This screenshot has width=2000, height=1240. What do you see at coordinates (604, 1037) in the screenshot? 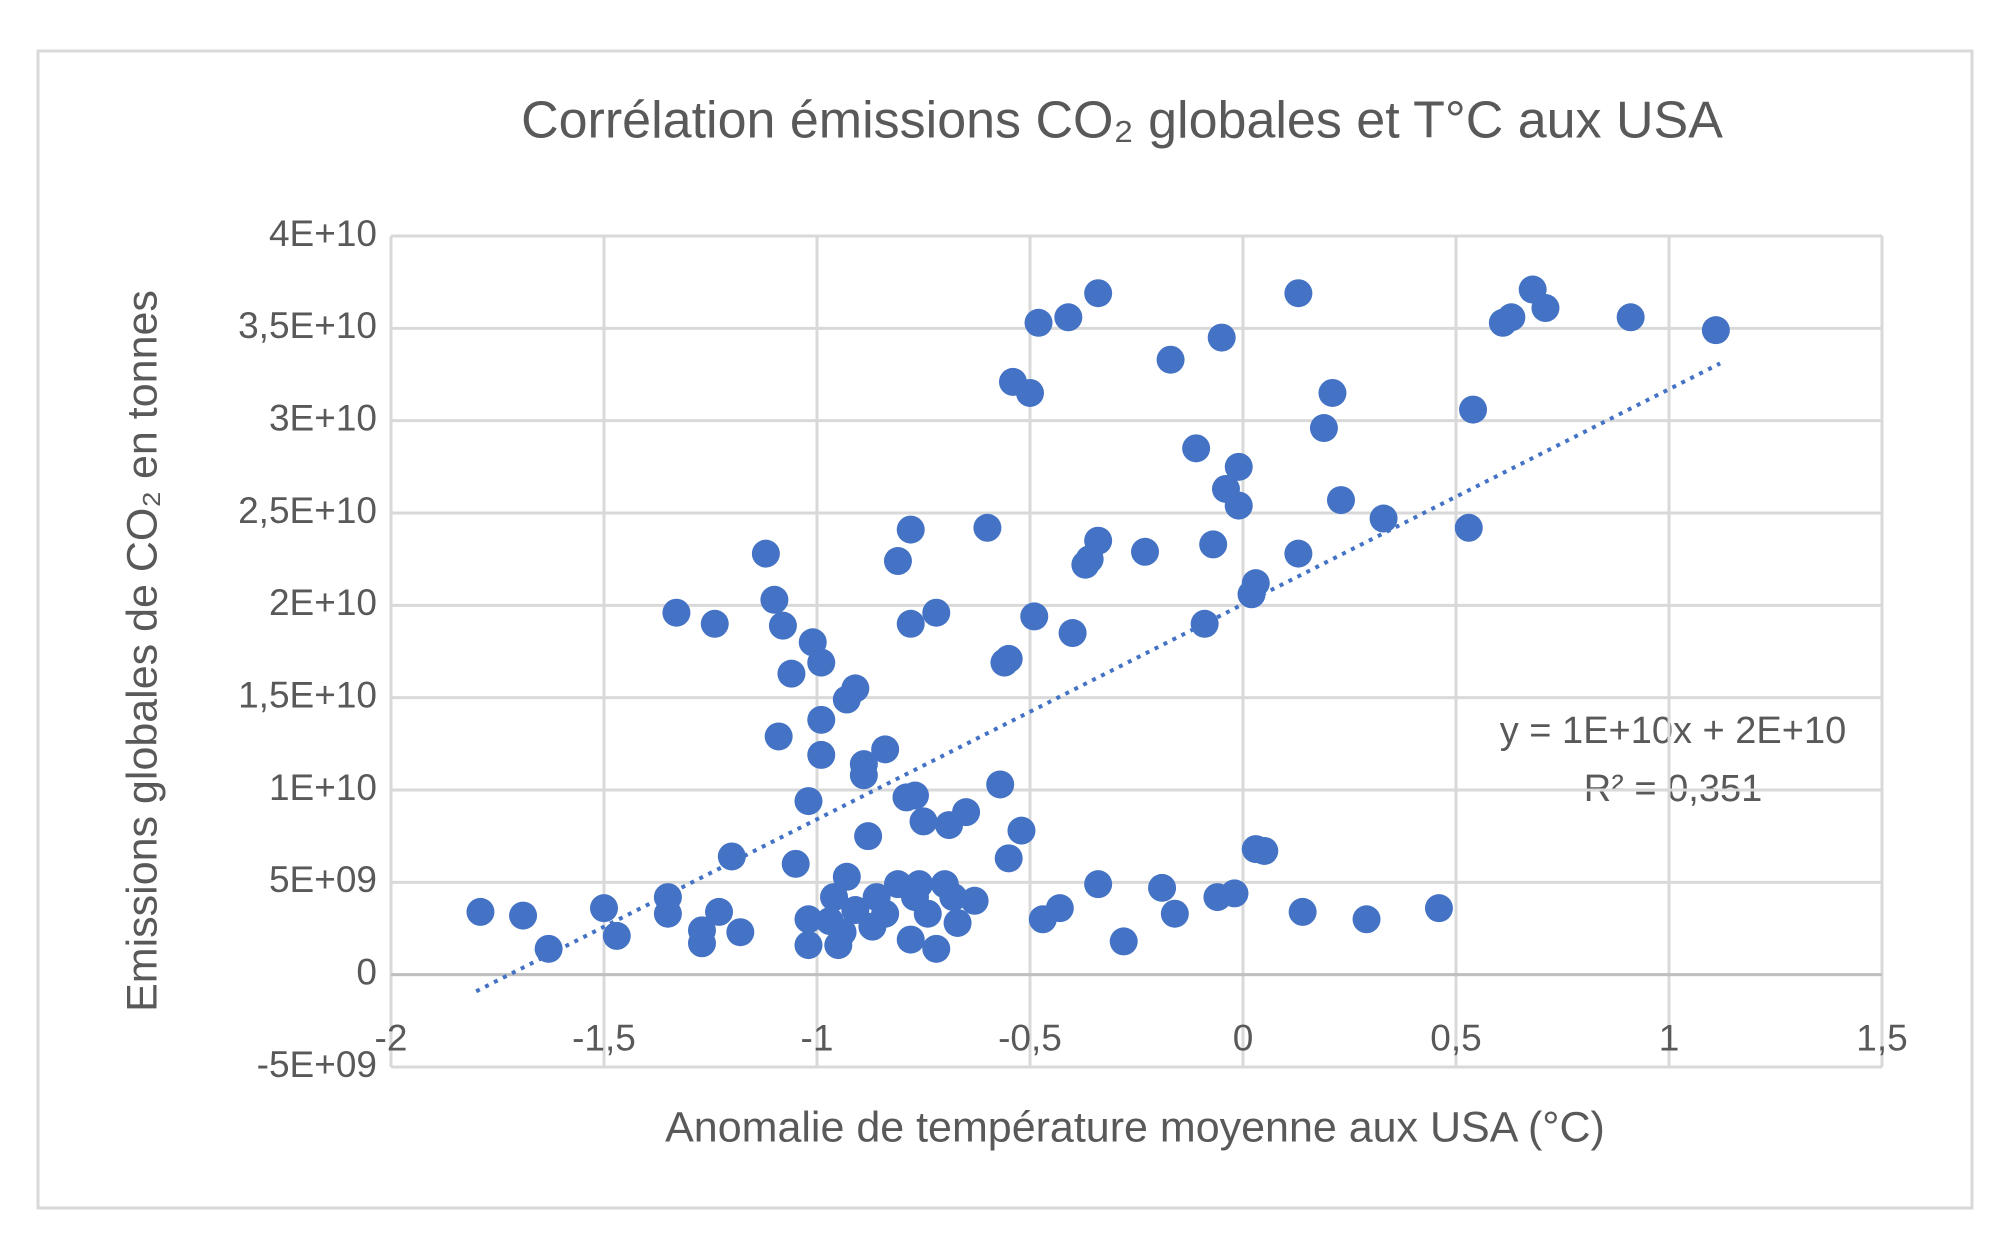
I see `x-tick-label: -1,5` at bounding box center [604, 1037].